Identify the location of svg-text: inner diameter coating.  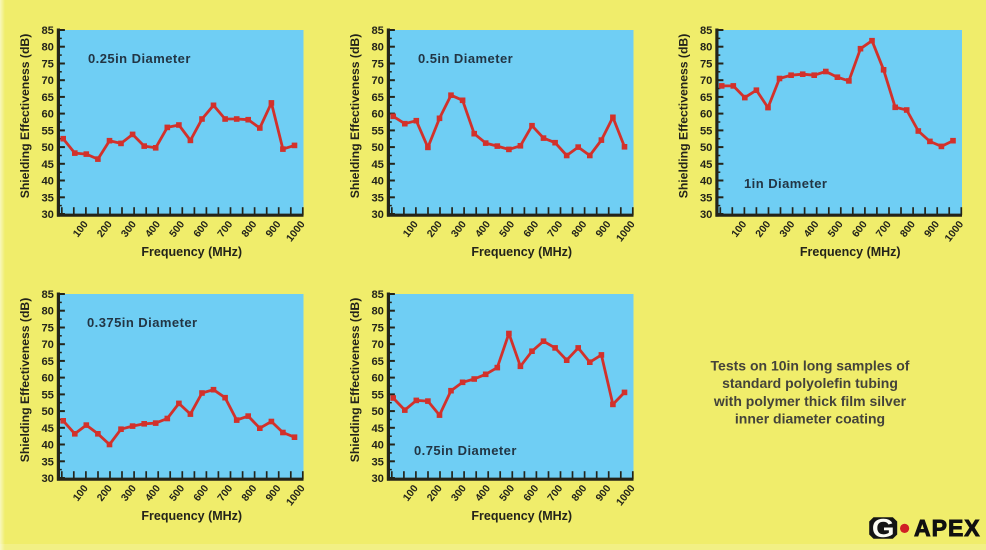
(810, 419).